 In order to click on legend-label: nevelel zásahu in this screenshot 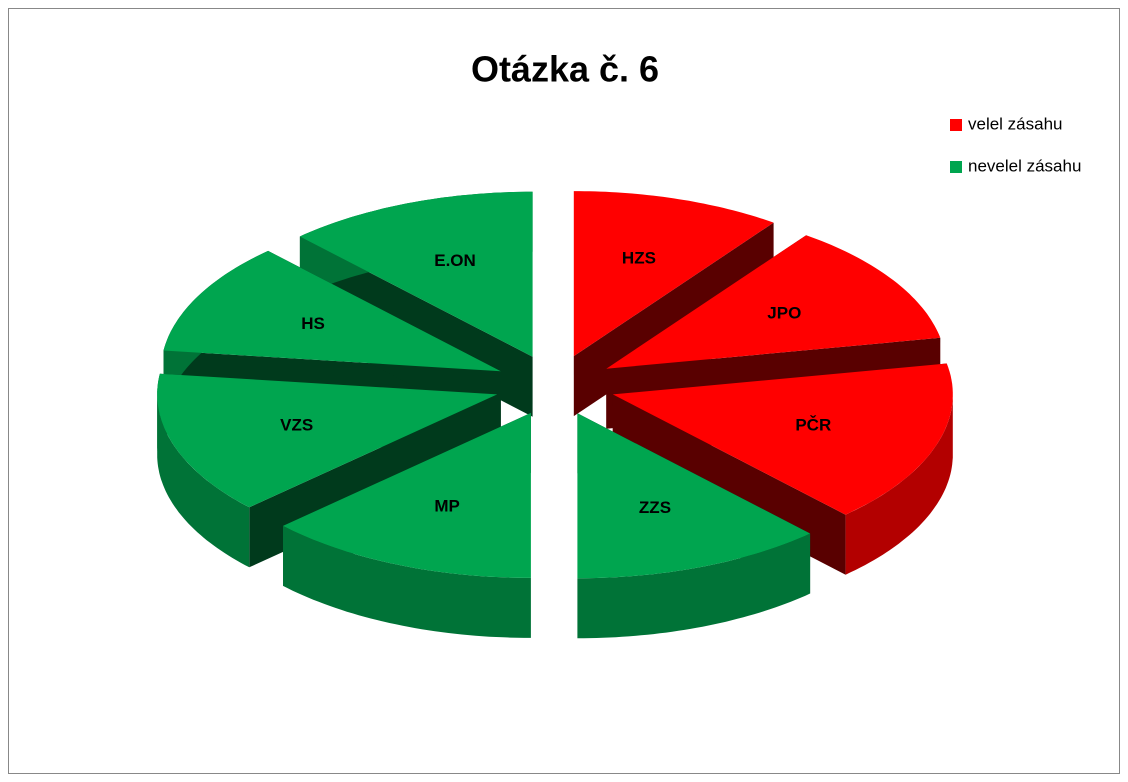, I will do `click(1024, 165)`.